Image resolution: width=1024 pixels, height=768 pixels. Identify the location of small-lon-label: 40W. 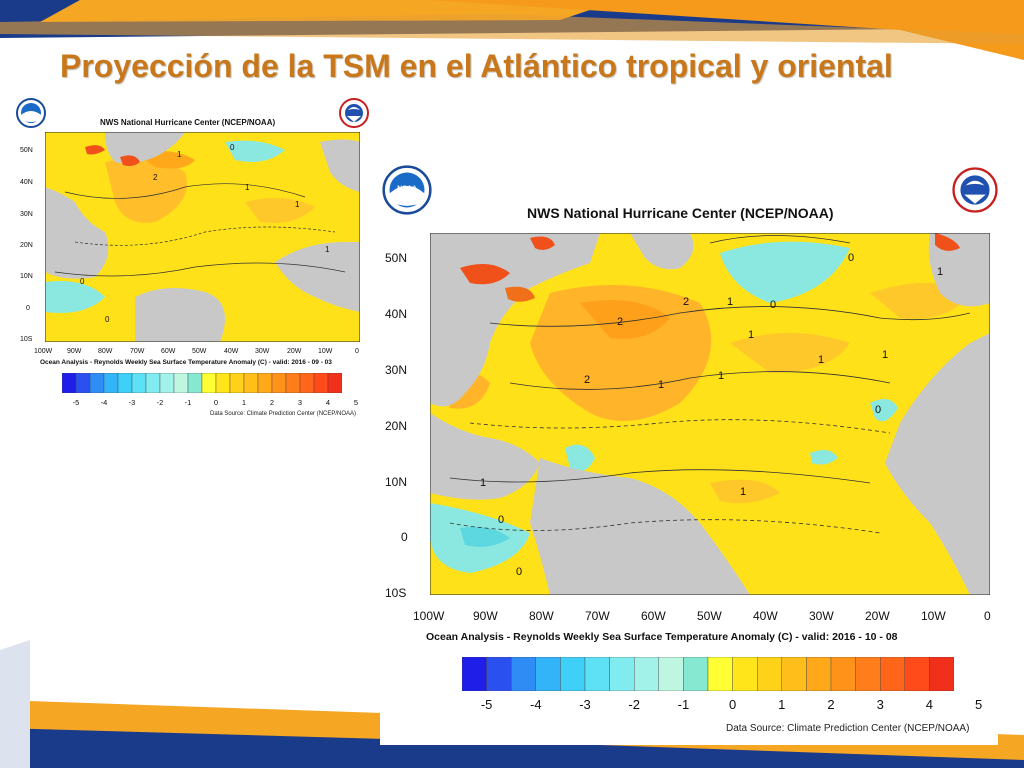
(231, 351).